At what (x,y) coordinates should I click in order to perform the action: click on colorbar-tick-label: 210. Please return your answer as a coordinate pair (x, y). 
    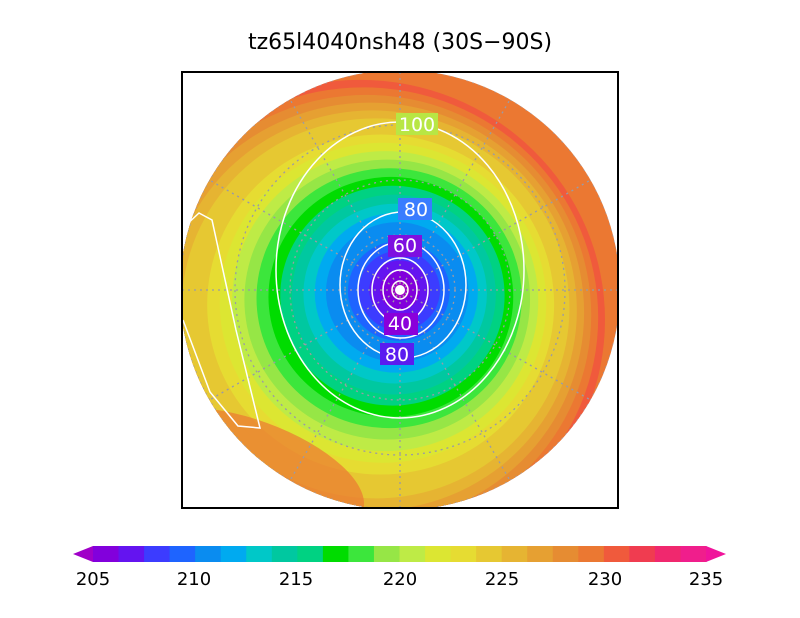
    Looking at the image, I should click on (194, 579).